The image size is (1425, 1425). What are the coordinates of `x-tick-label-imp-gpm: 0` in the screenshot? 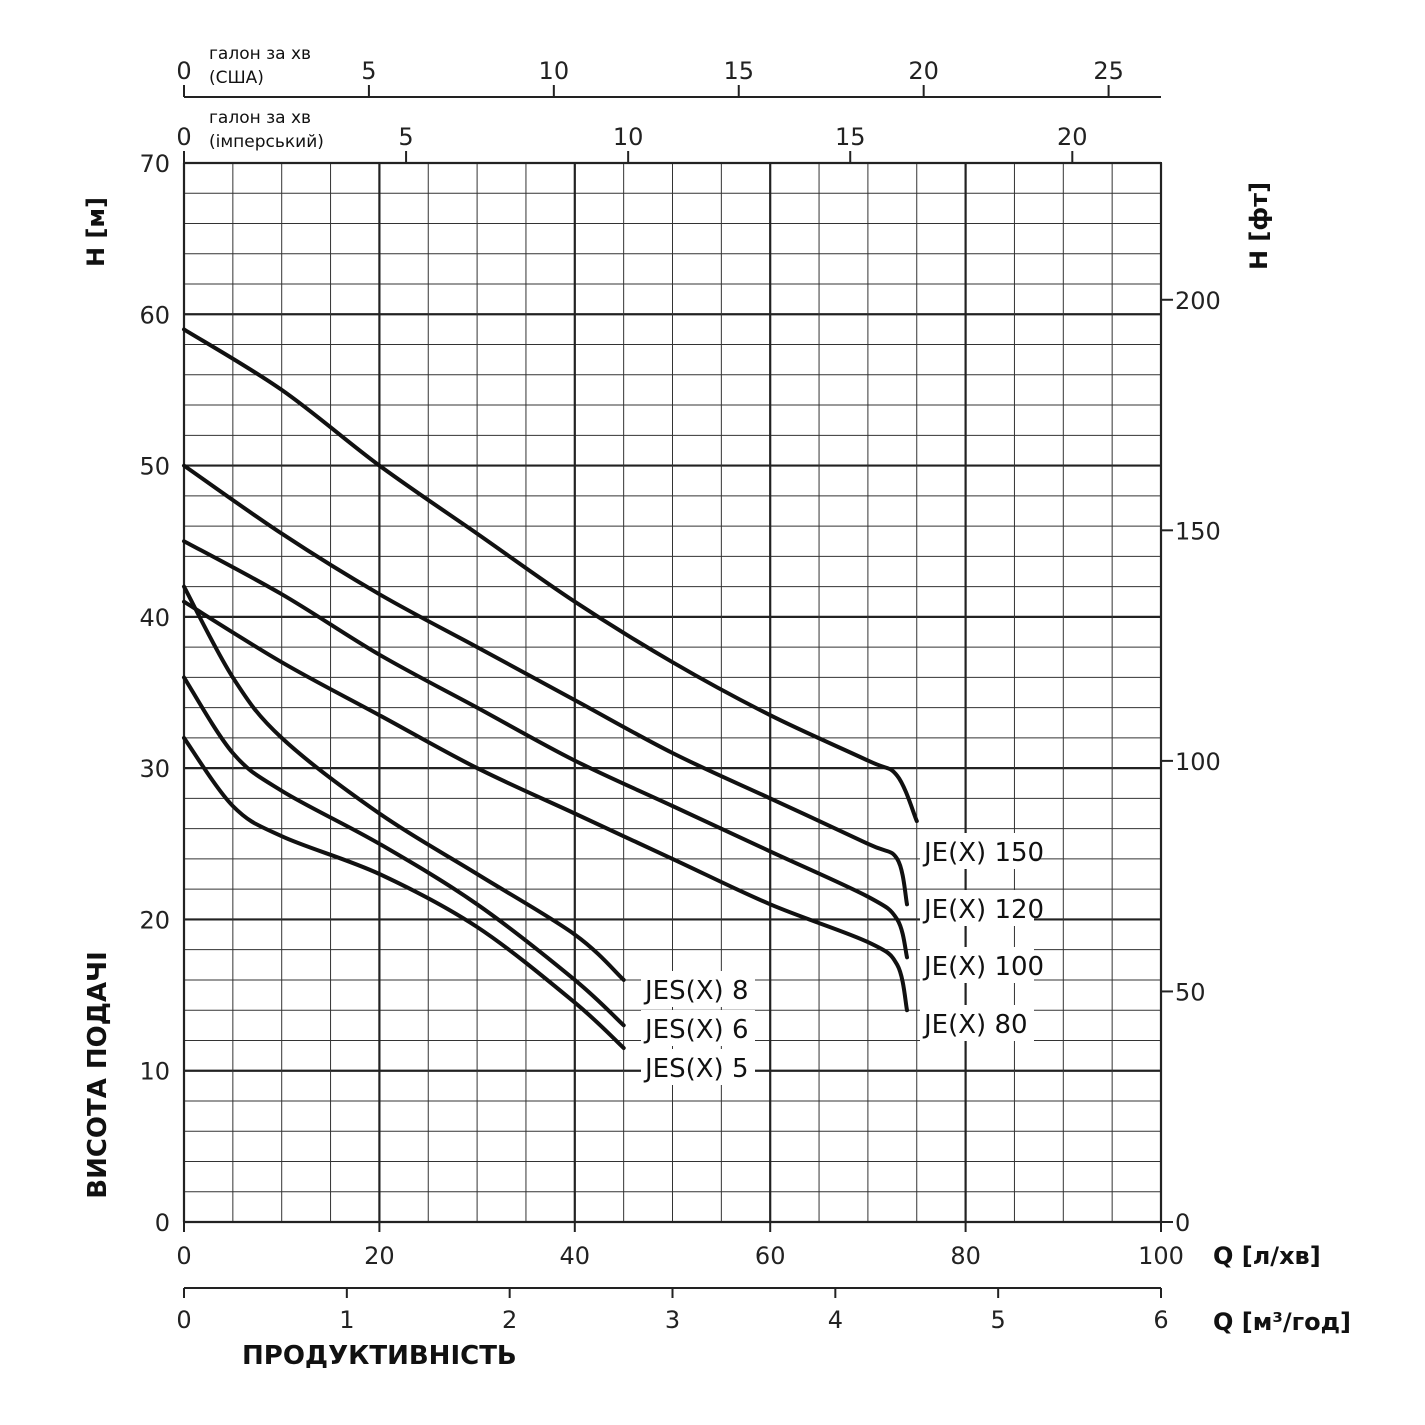 It's located at (183, 137).